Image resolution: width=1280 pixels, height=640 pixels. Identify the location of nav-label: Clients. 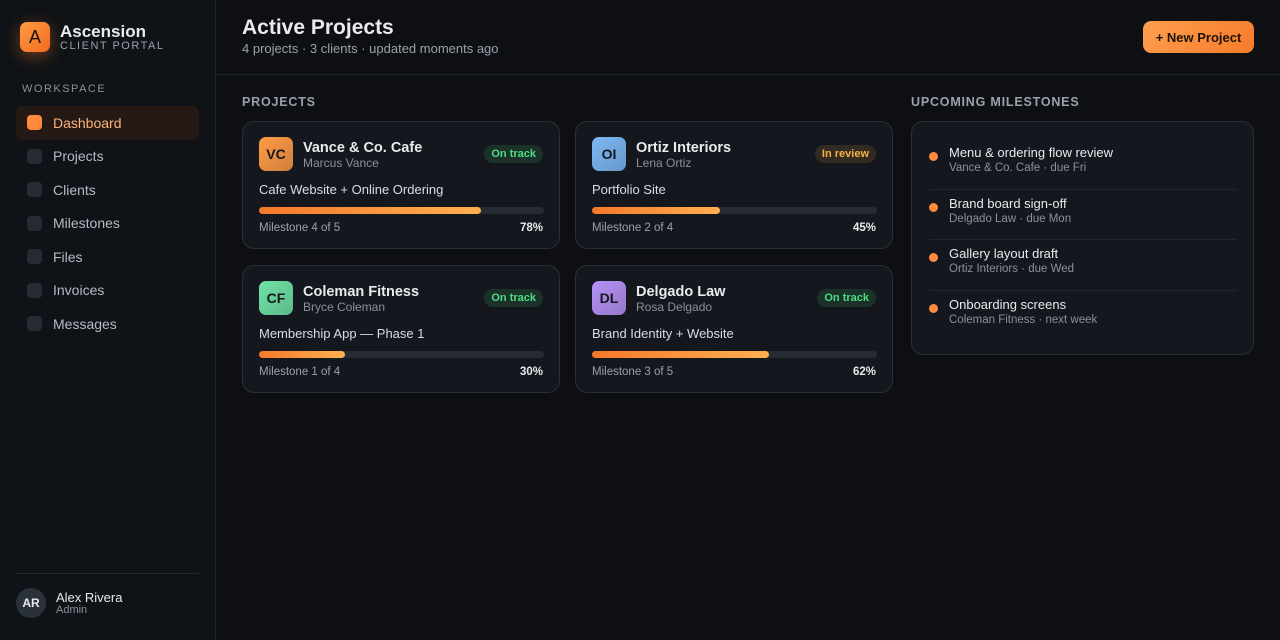
(74, 189).